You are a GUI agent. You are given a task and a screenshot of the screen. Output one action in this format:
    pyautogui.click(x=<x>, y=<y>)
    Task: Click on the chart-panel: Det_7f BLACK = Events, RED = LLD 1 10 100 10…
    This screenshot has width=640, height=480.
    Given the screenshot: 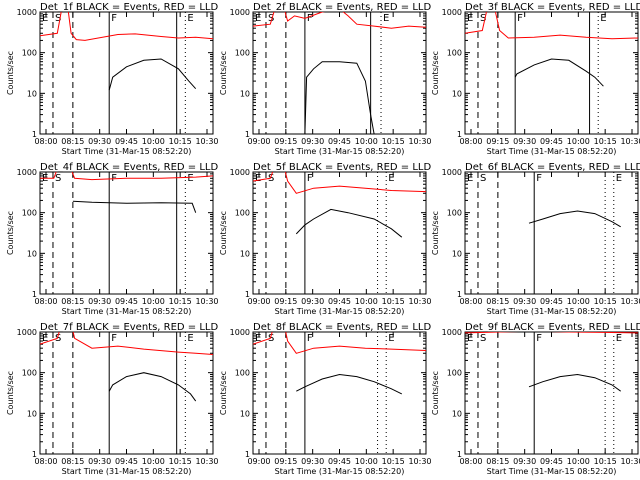 What is the action you would take?
    pyautogui.click(x=112, y=399)
    